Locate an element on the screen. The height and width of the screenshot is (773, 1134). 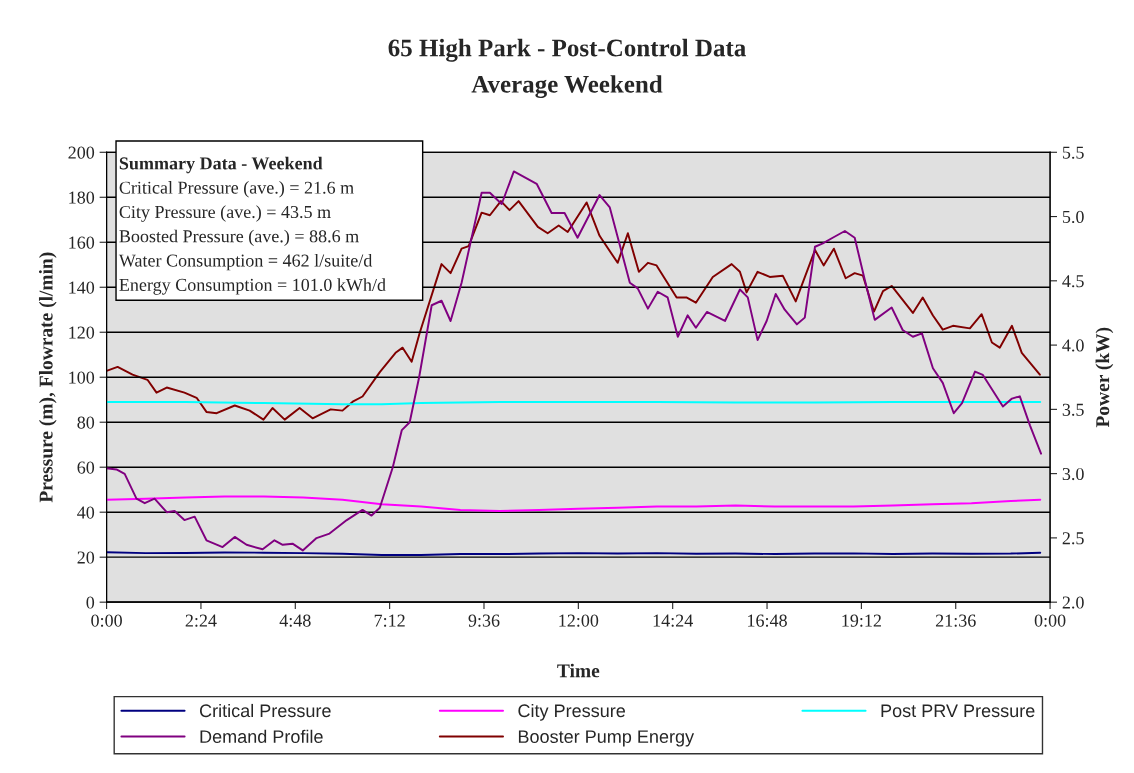
y2-tick-label: 3.5 is located at coordinates (1073, 409).